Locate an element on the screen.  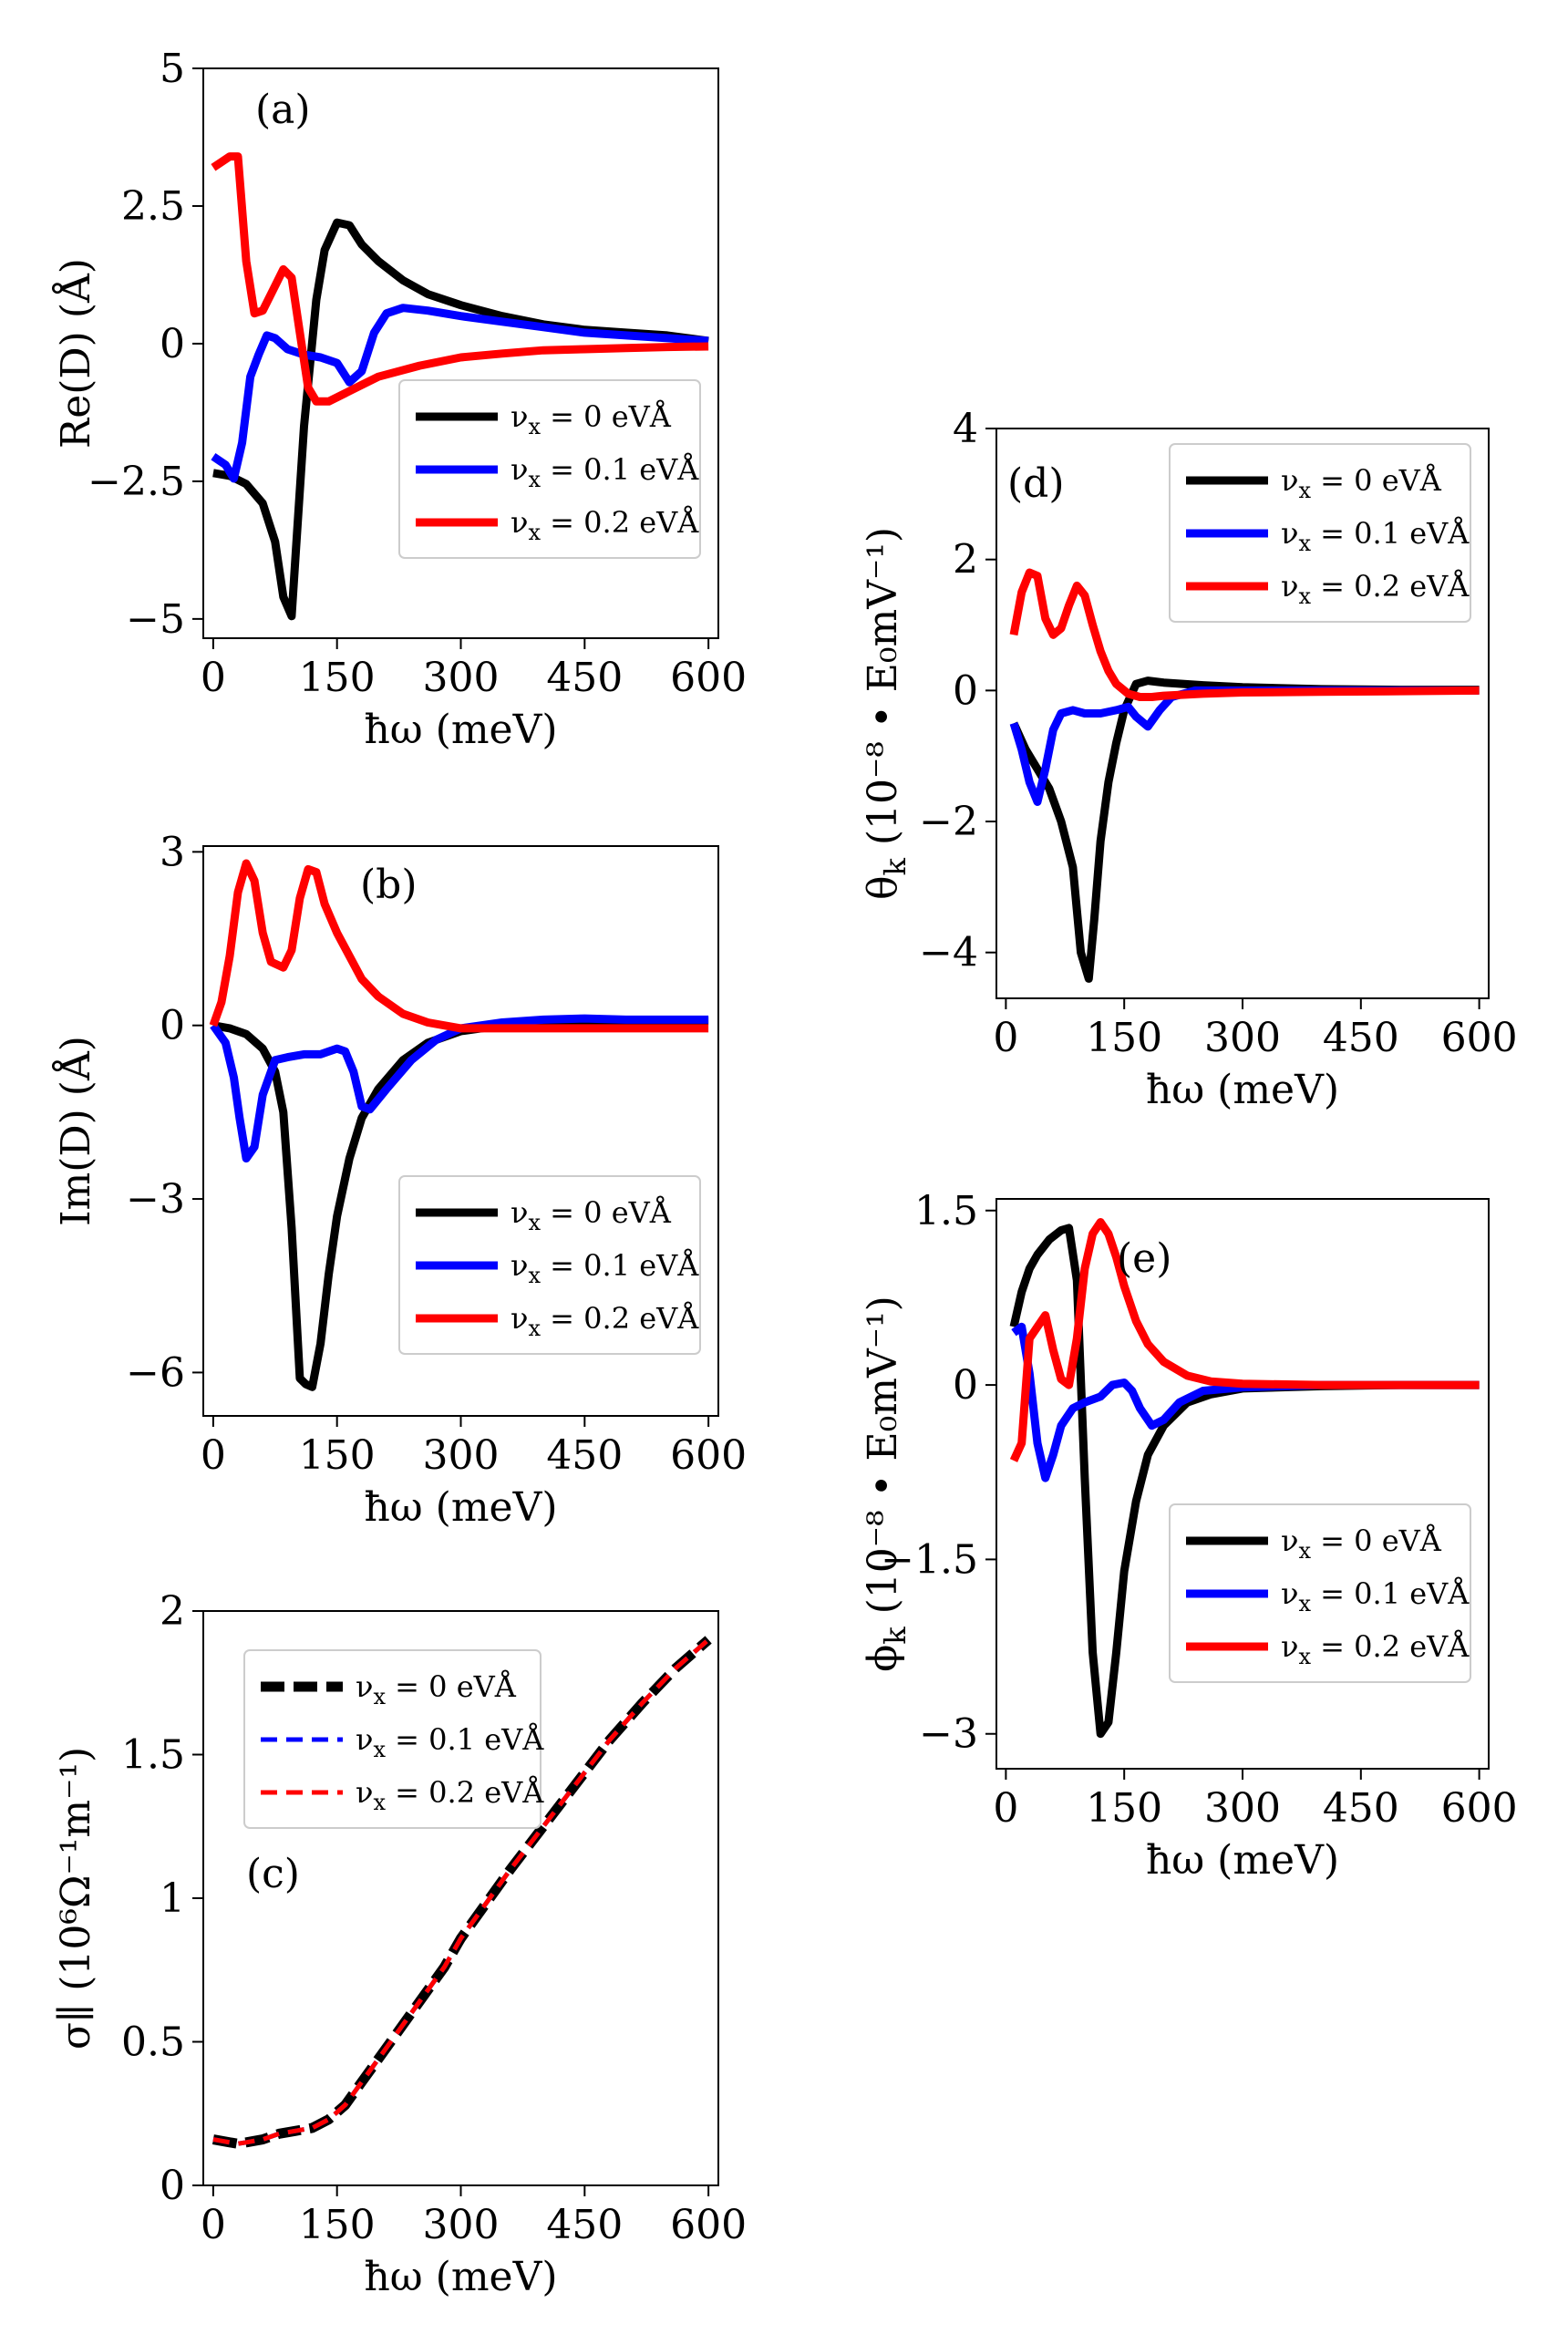
legend-e: νx = 0 eVÅ νx = 0.1 eVÅ νx = 0.2 eVÅ is located at coordinates (1320, 1593).